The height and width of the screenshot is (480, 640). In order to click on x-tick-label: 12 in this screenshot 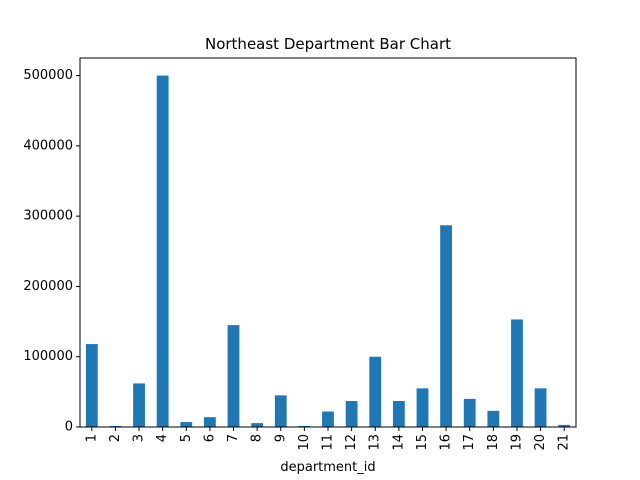, I will do `click(351, 442)`.